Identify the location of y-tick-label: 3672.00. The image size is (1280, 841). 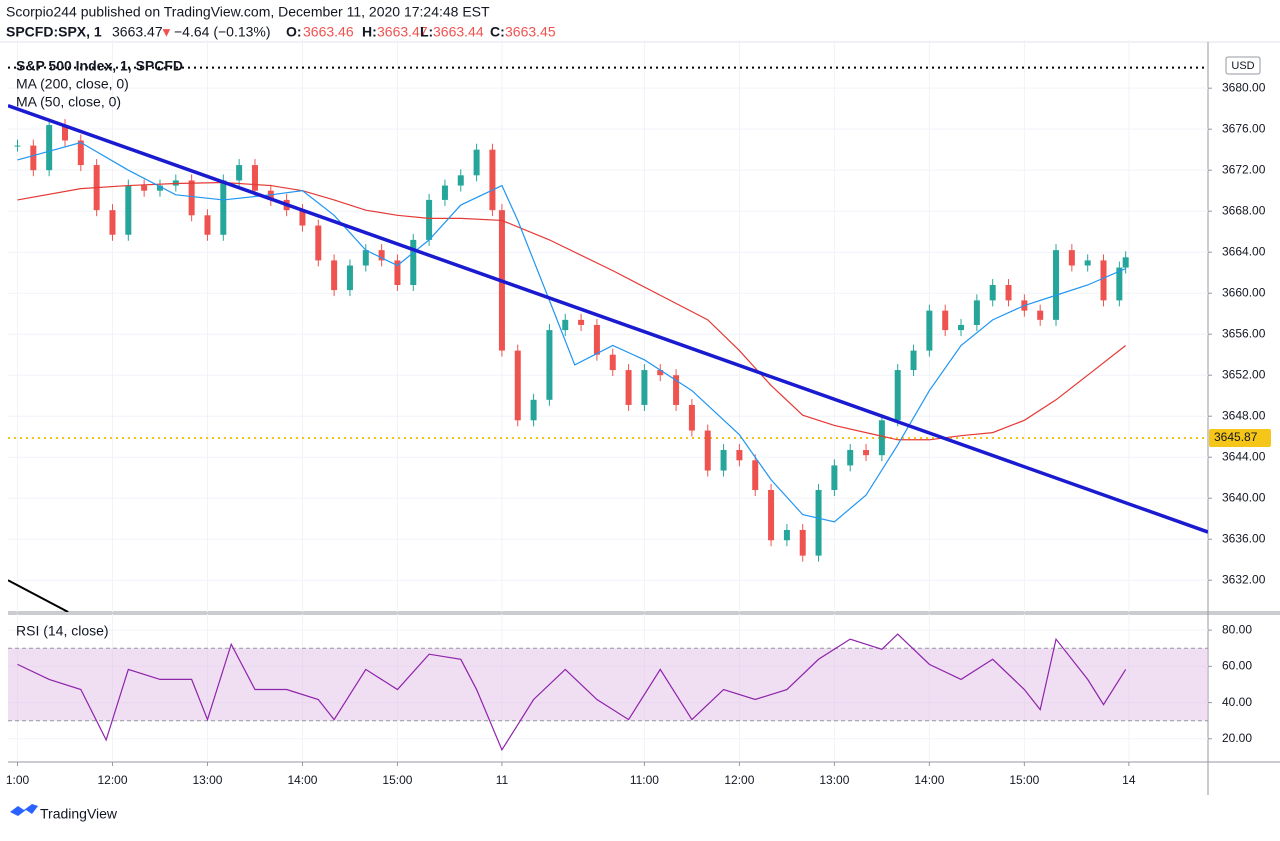
(1244, 169).